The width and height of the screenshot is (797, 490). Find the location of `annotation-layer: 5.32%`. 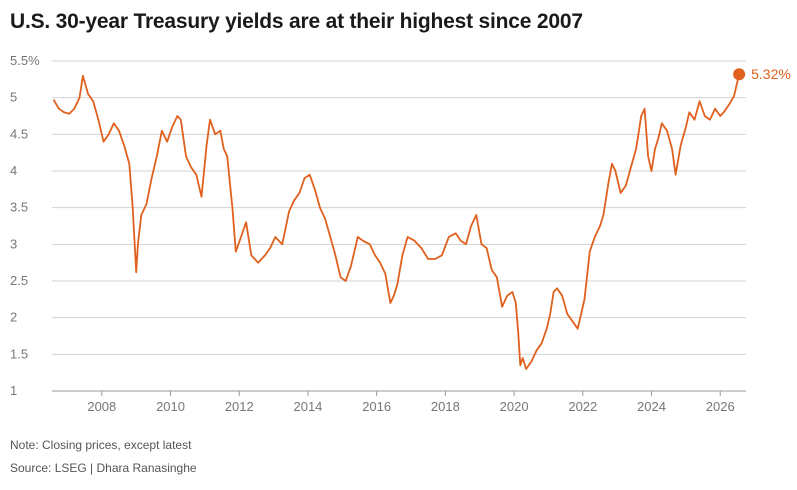

annotation-layer: 5.32% is located at coordinates (762, 74).